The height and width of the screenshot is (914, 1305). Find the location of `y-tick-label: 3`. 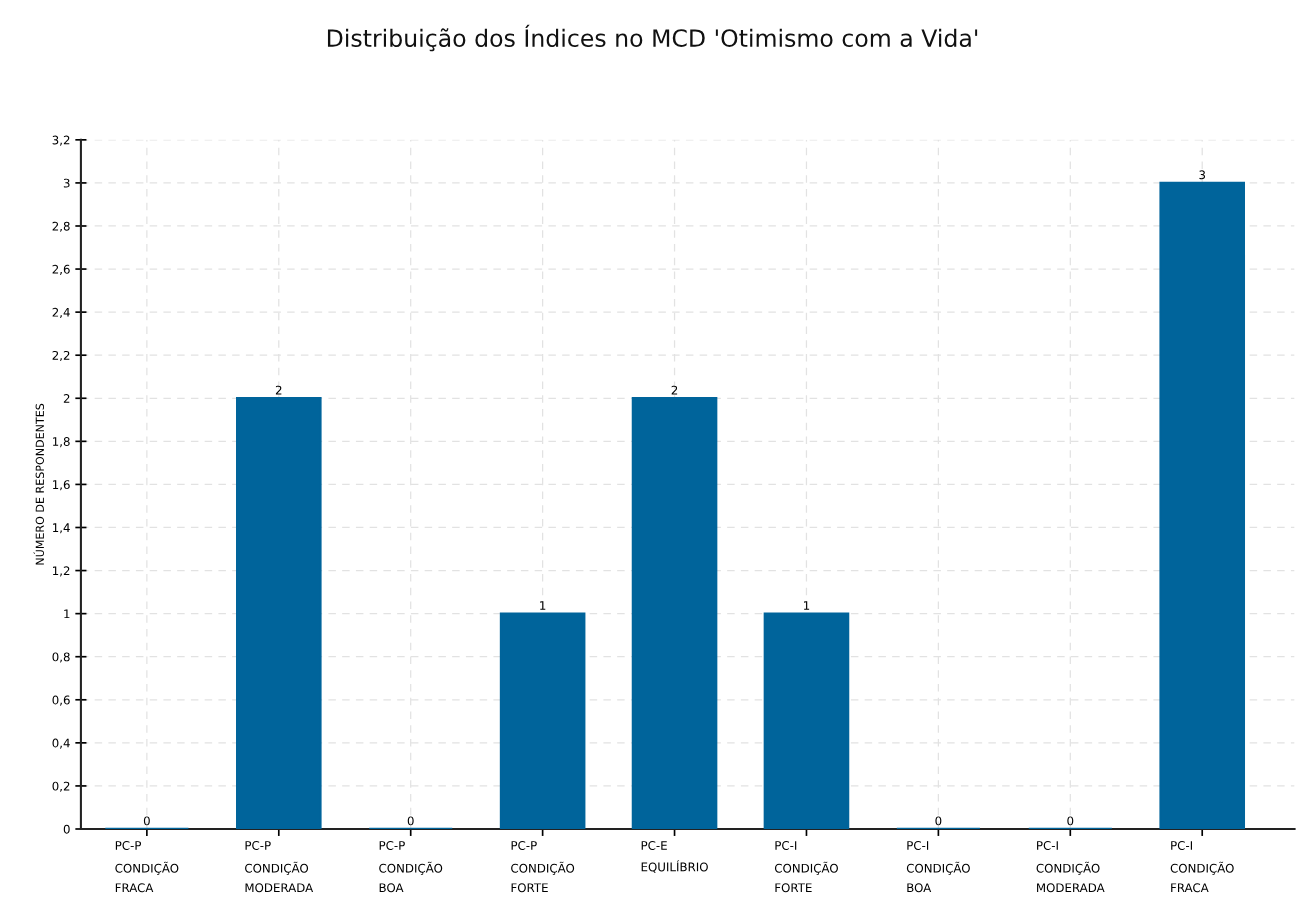

y-tick-label: 3 is located at coordinates (66, 183).